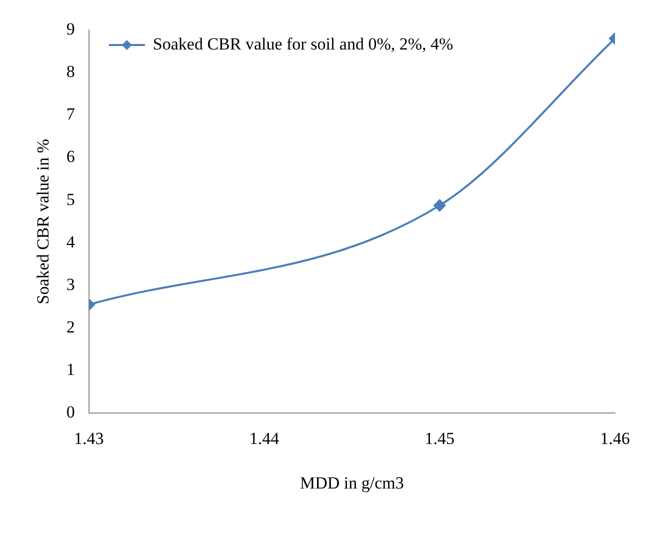 The height and width of the screenshot is (538, 655). Describe the element at coordinates (43, 221) in the screenshot. I see `y-axis-title: Soaked CBR value in %` at that location.